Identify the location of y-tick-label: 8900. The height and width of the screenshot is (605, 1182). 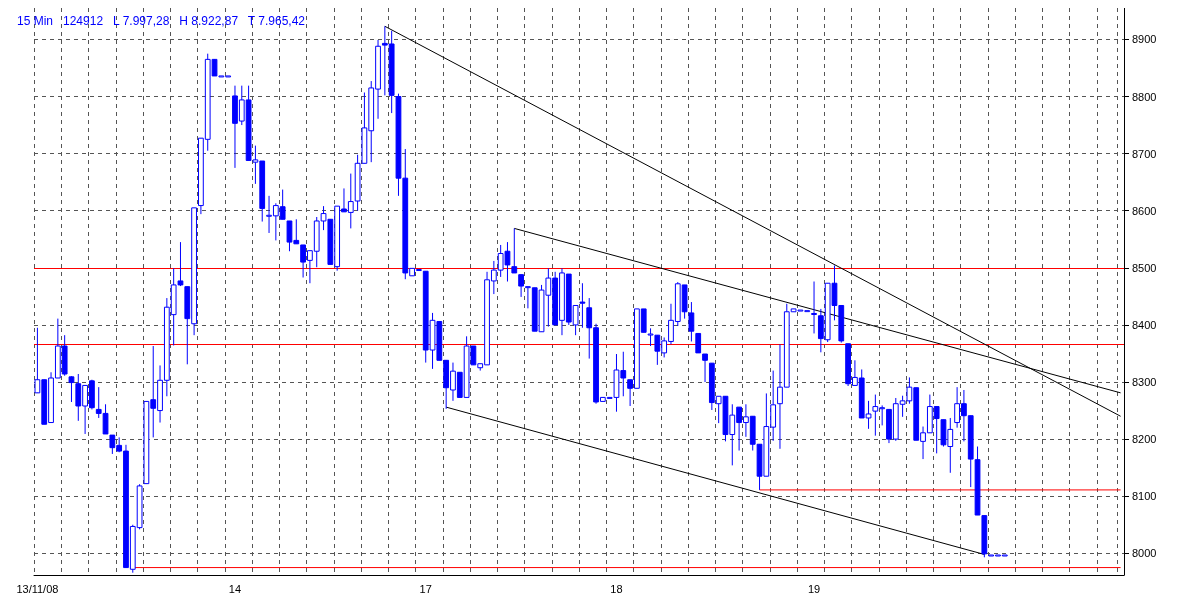
(1144, 39).